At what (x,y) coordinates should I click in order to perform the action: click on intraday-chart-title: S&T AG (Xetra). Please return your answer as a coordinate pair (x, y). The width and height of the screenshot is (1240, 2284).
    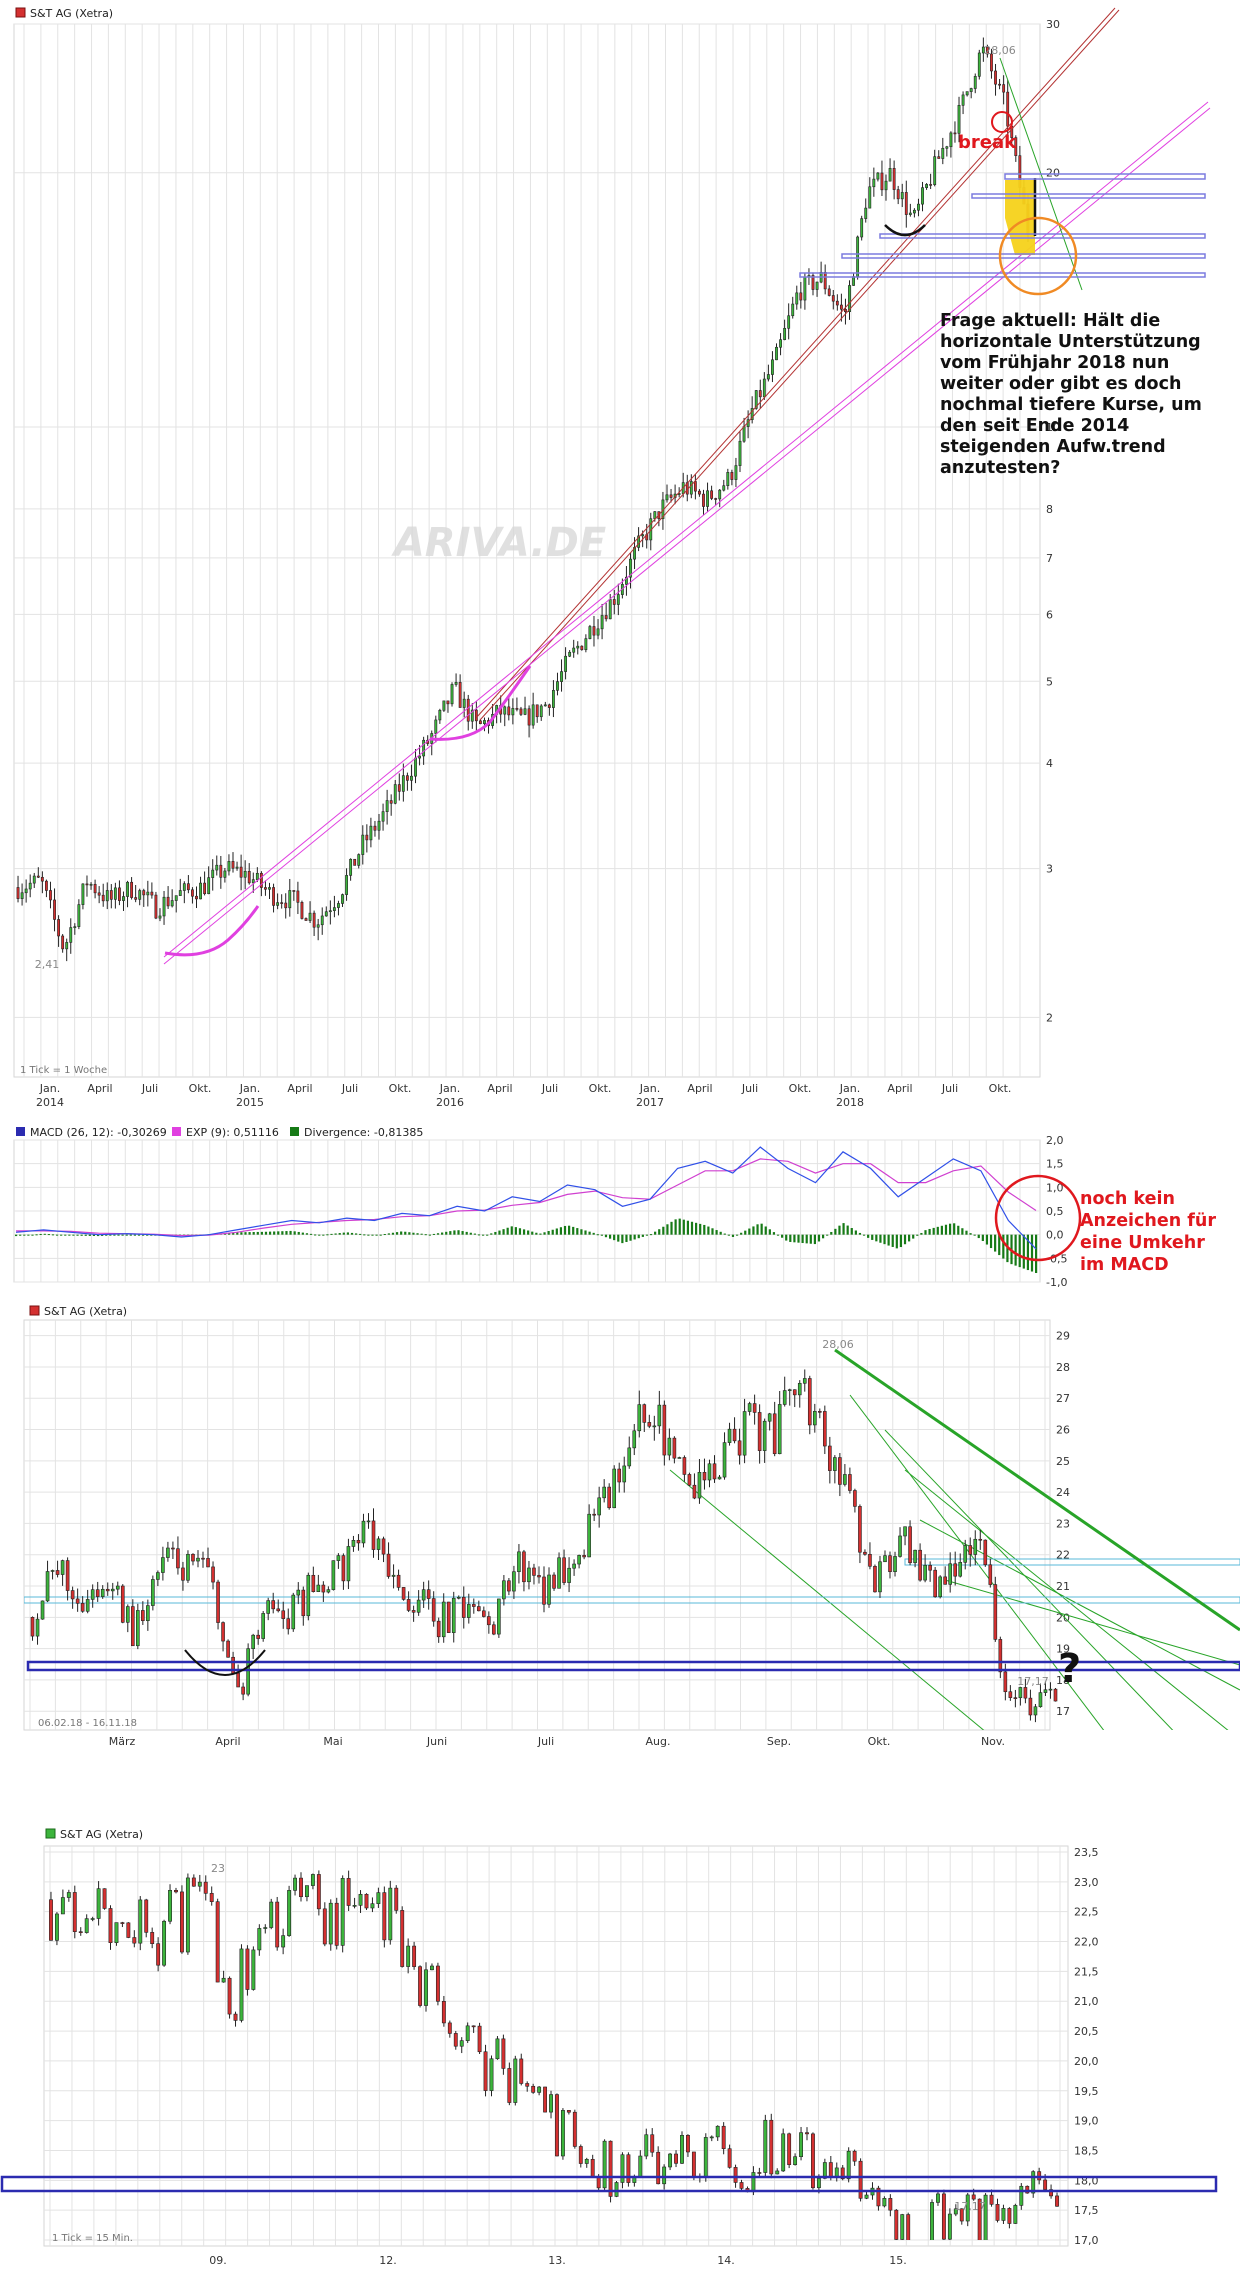
    Looking at the image, I should click on (101, 1834).